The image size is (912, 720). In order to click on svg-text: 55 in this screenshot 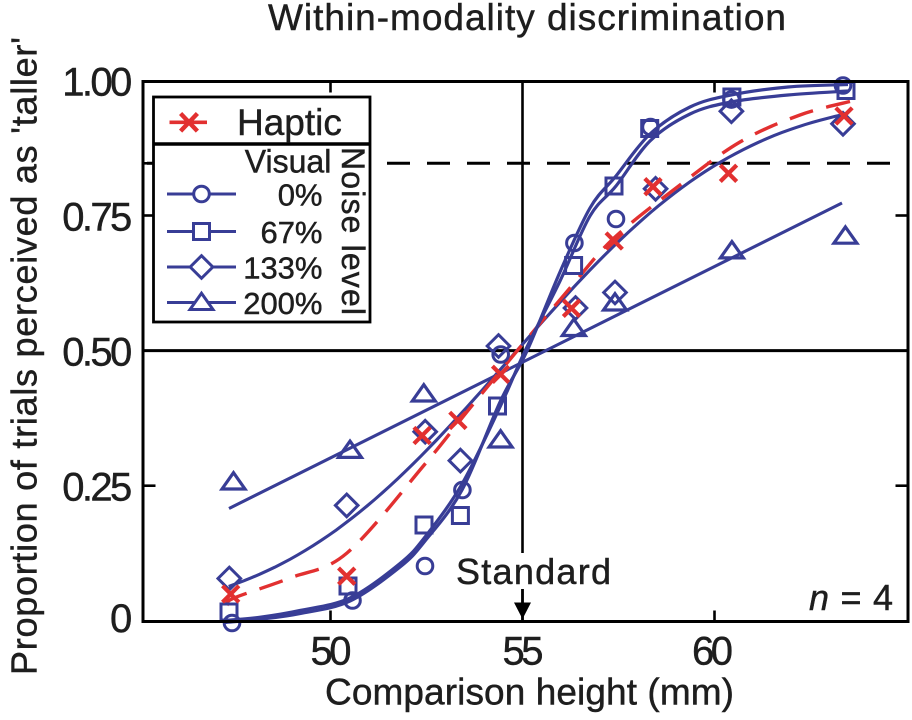, I will do `click(523, 651)`.